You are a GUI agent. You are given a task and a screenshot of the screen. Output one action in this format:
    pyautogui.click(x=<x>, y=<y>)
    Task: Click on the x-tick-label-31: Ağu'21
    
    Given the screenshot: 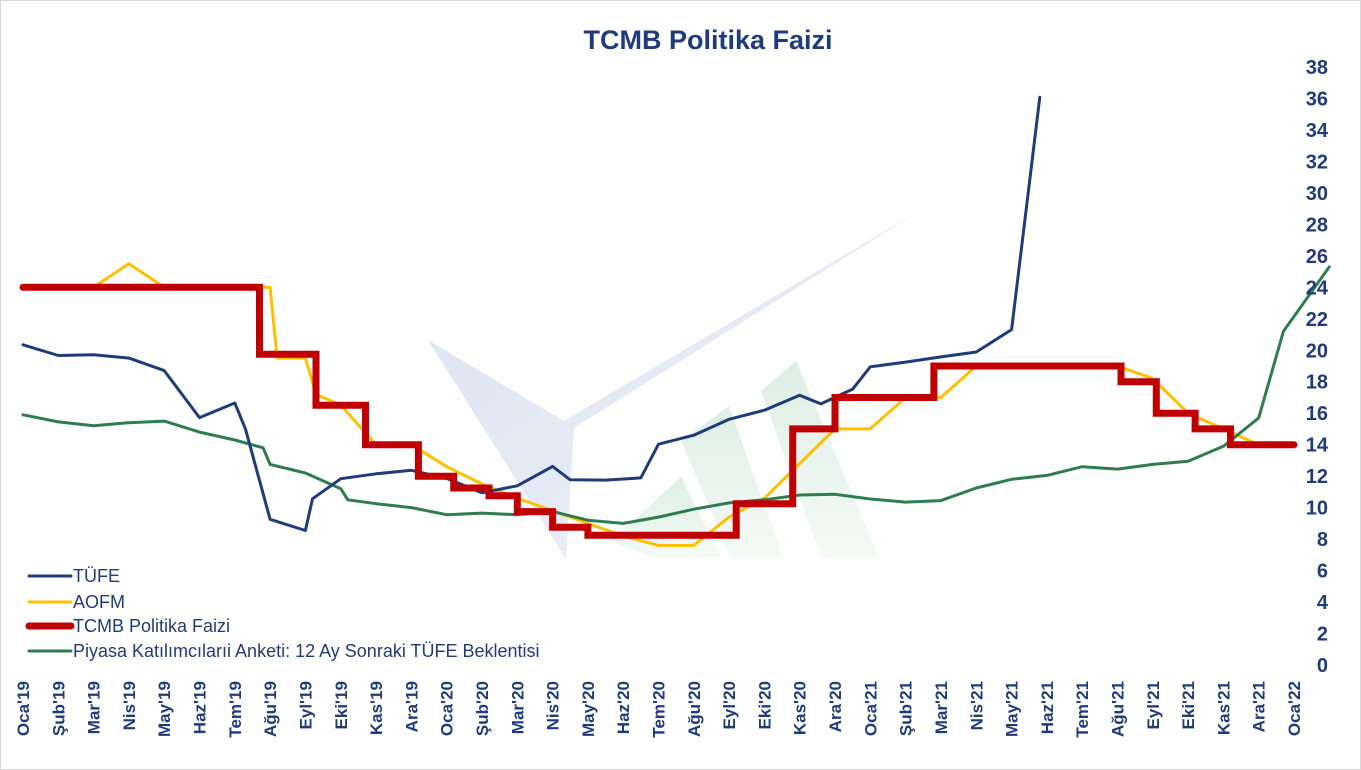 What is the action you would take?
    pyautogui.click(x=1117, y=709)
    